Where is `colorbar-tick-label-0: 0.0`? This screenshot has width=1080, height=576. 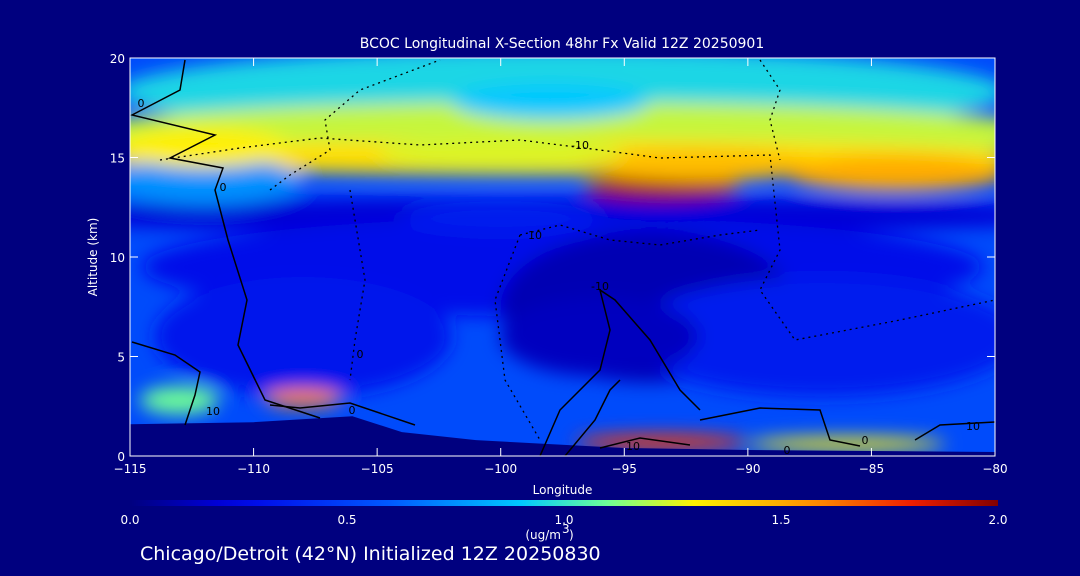
colorbar-tick-label-0: 0.0 is located at coordinates (129, 520).